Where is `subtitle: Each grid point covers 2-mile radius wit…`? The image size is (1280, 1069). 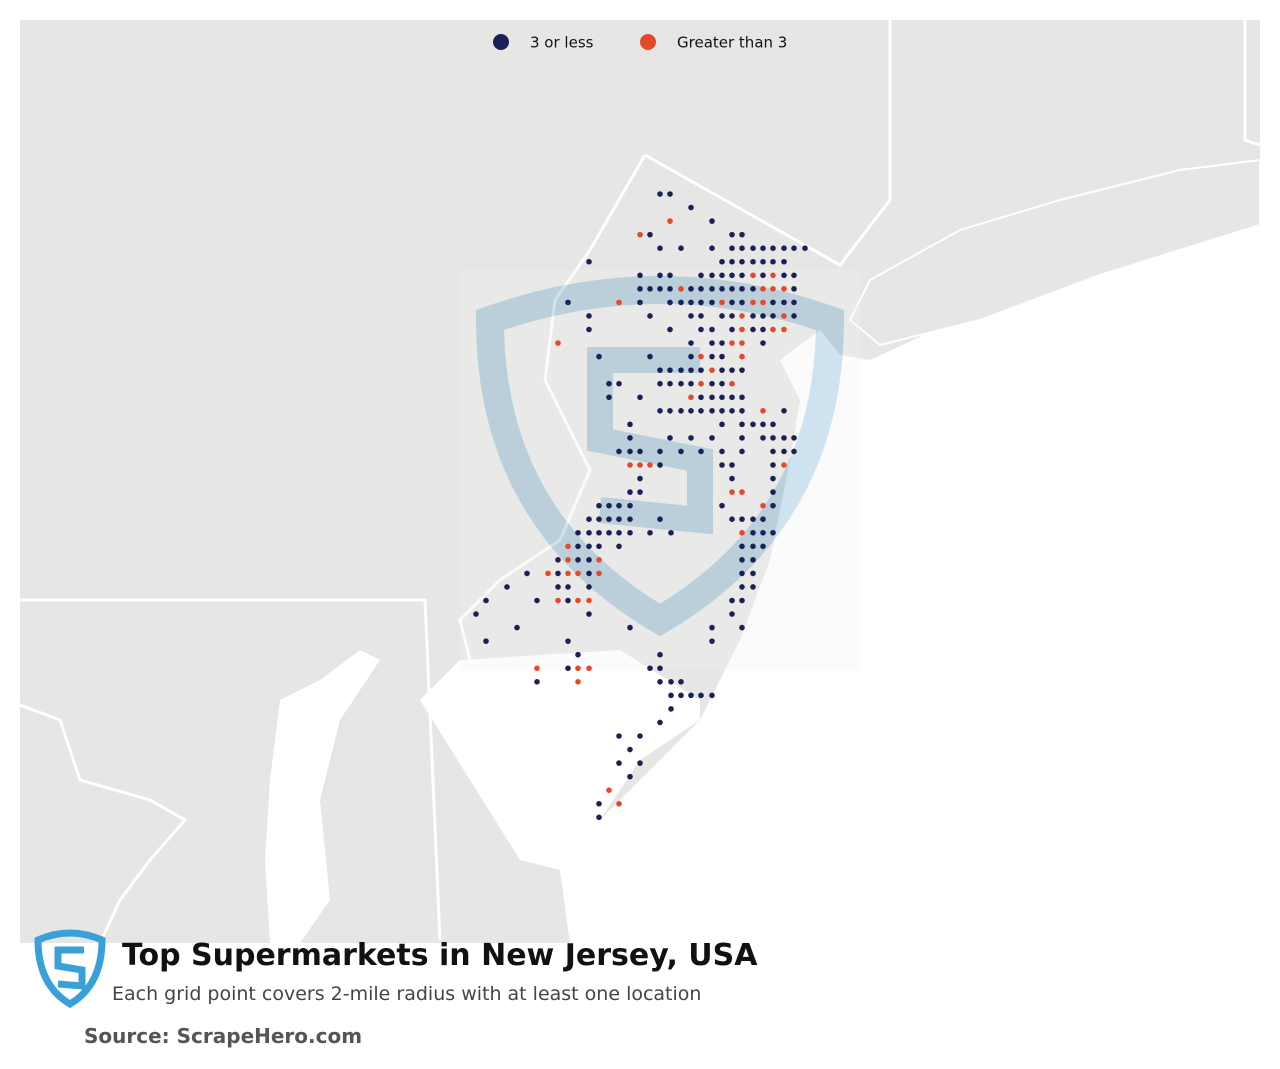 subtitle: Each grid point covers 2-mile radius wit… is located at coordinates (407, 994).